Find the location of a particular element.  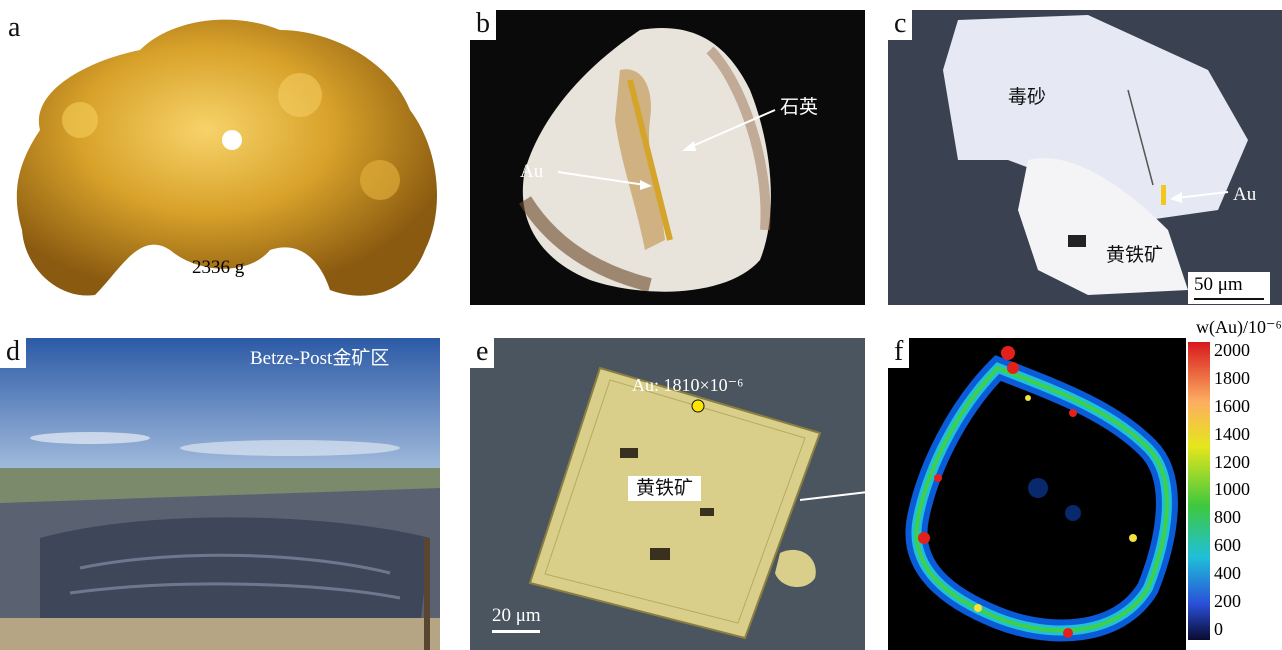

panel-label-a: a is located at coordinates (14, 27).